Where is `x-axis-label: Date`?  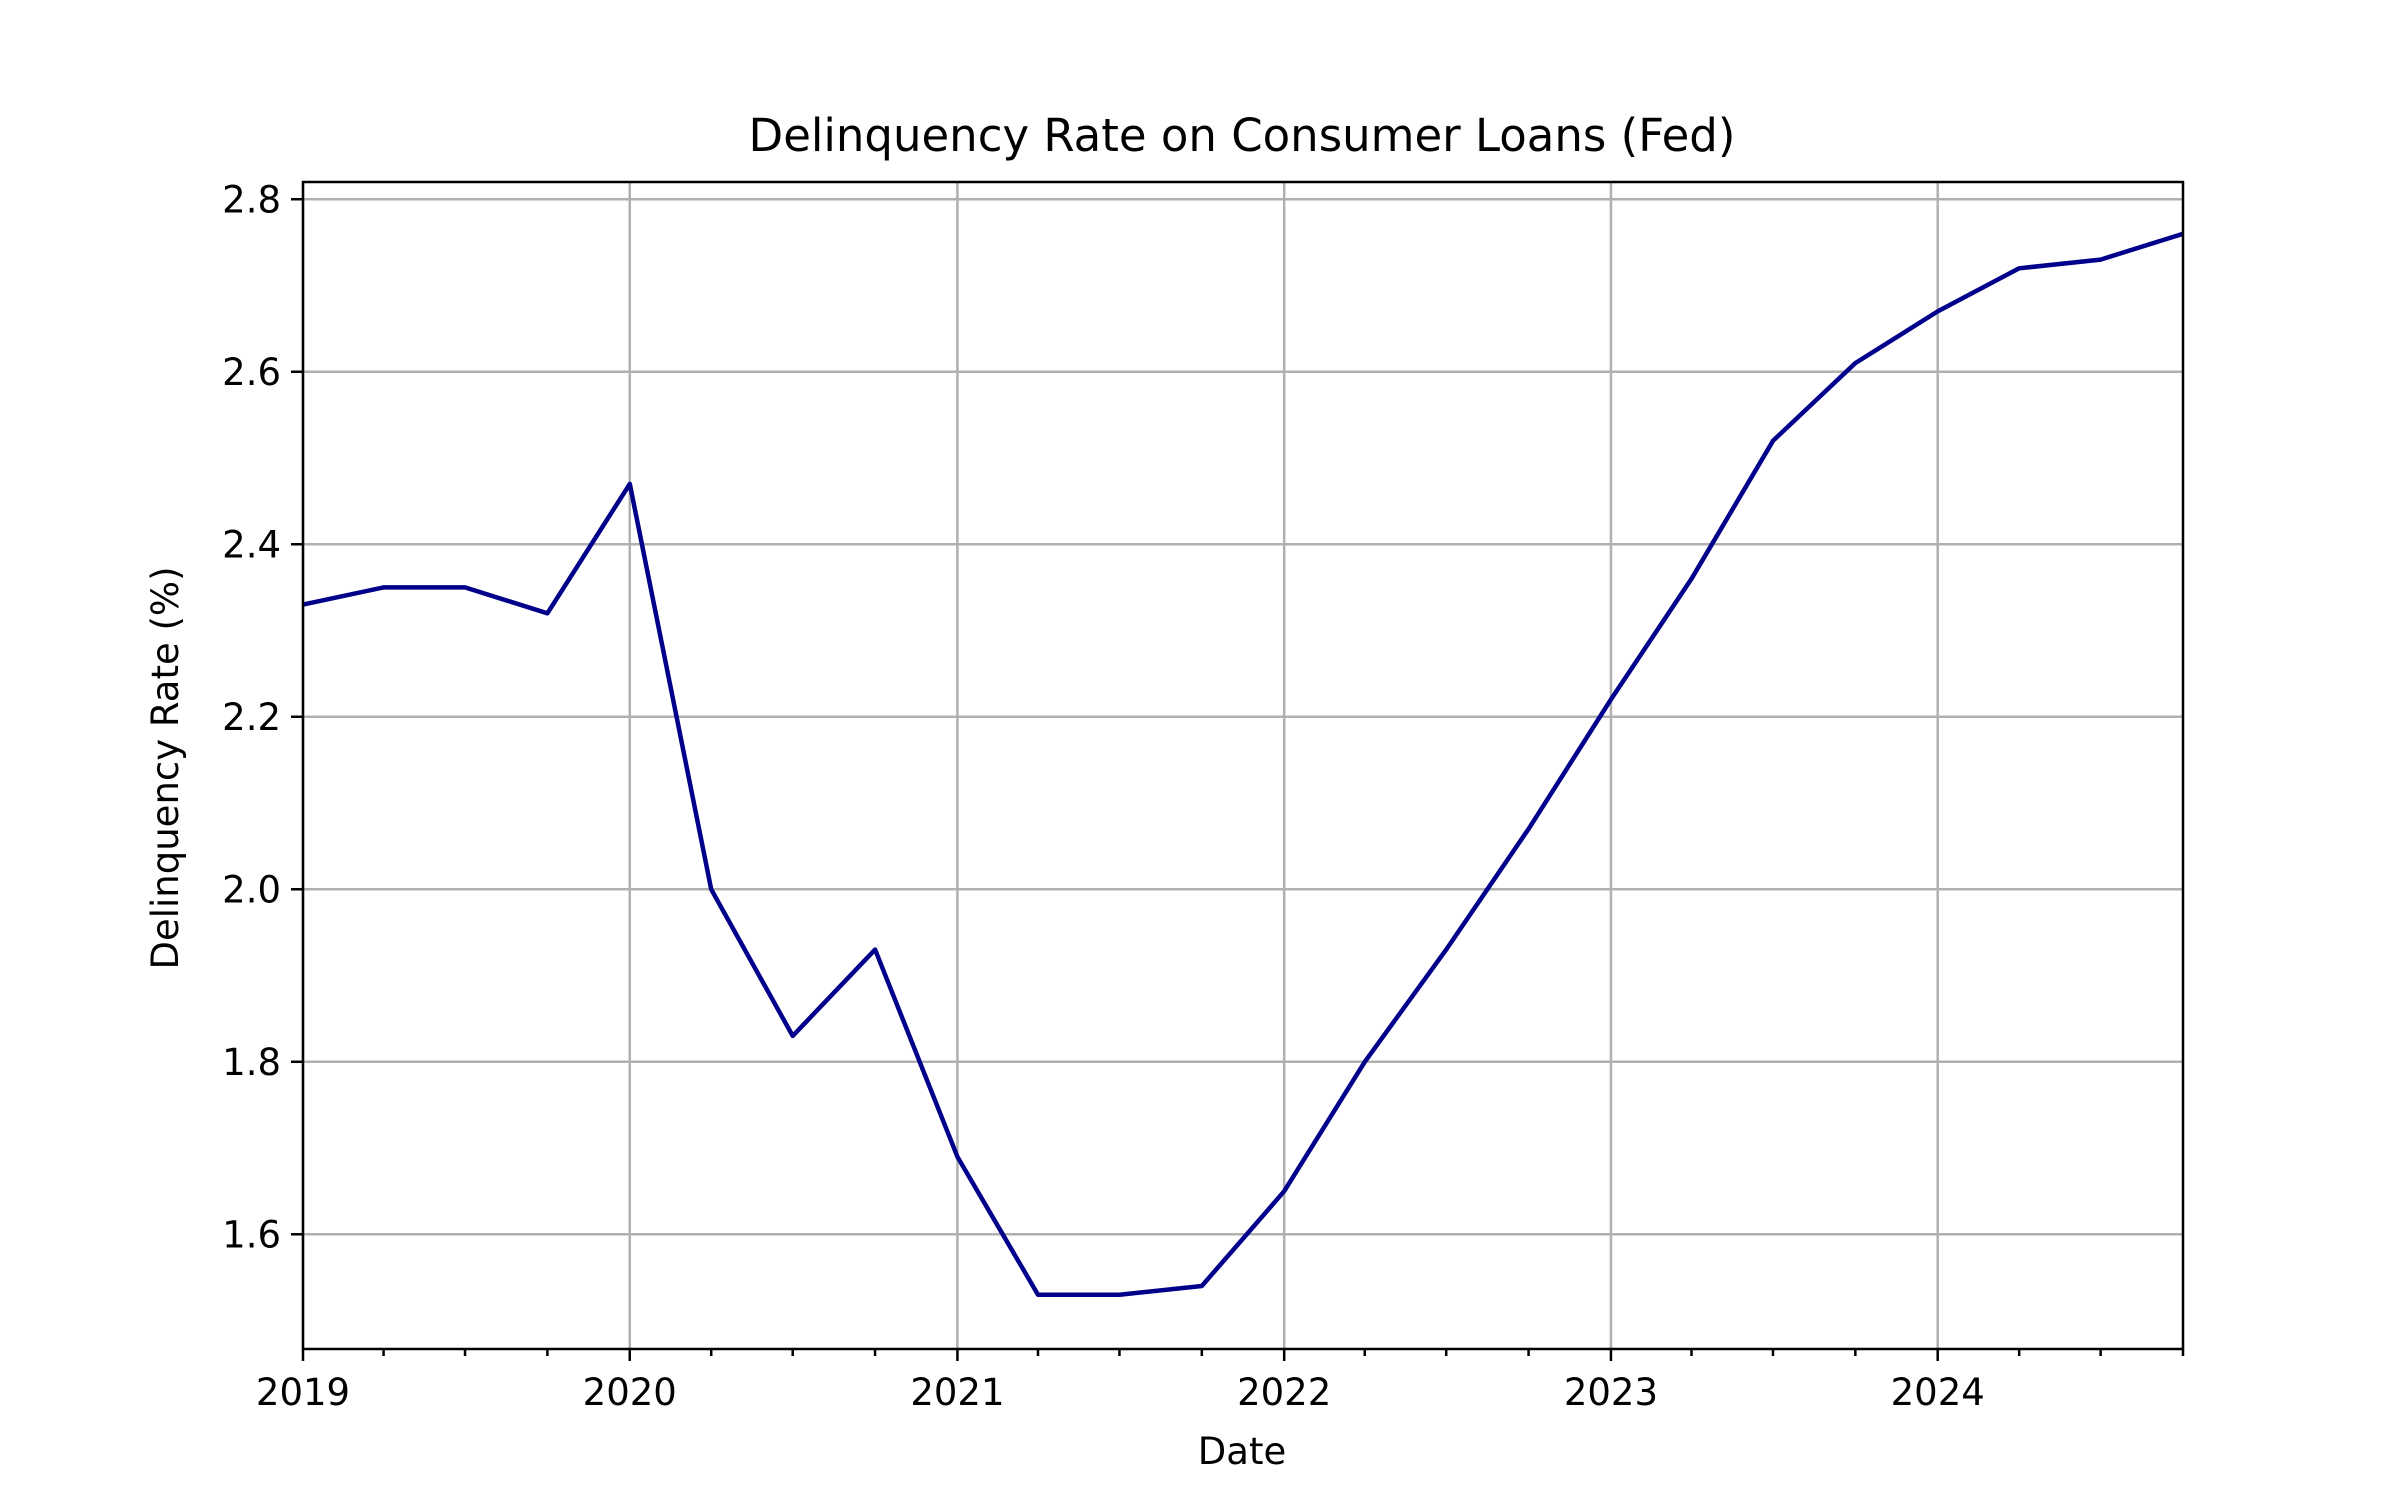
x-axis-label: Date is located at coordinates (1242, 1451).